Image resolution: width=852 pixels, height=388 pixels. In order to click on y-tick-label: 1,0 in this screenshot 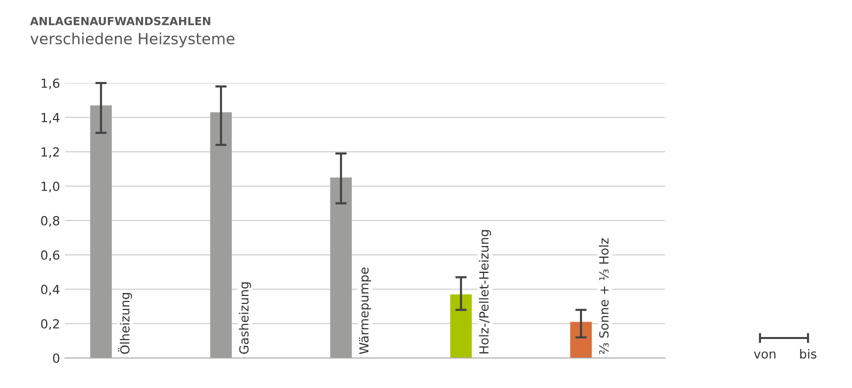, I will do `click(51, 187)`.